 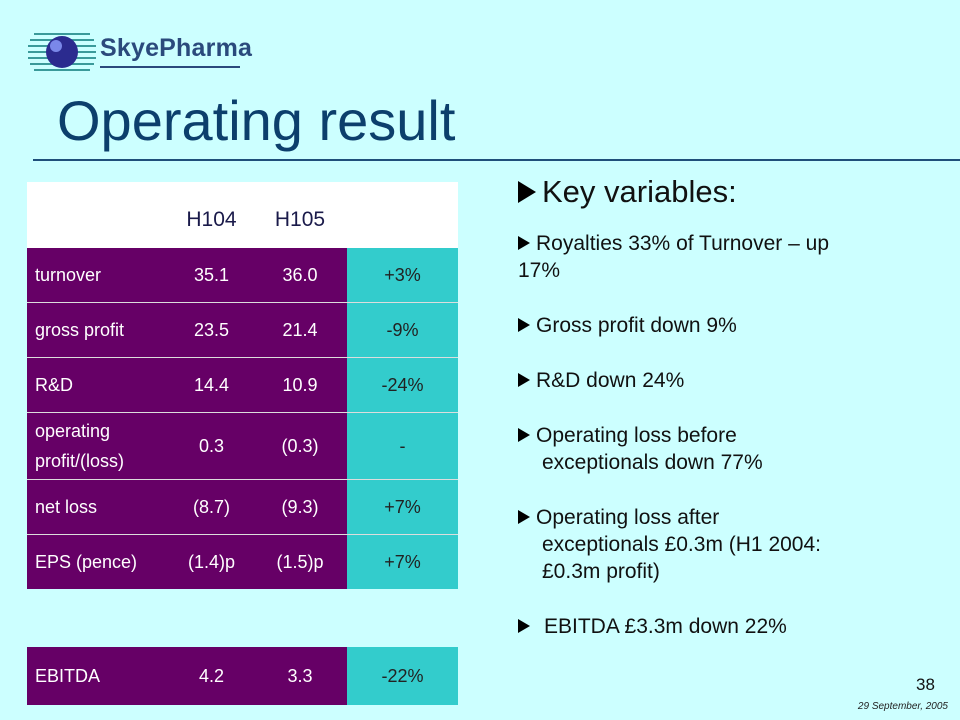 I want to click on bullet-item: Royalties 33% of Turnover – up 17%, so click(x=738, y=257).